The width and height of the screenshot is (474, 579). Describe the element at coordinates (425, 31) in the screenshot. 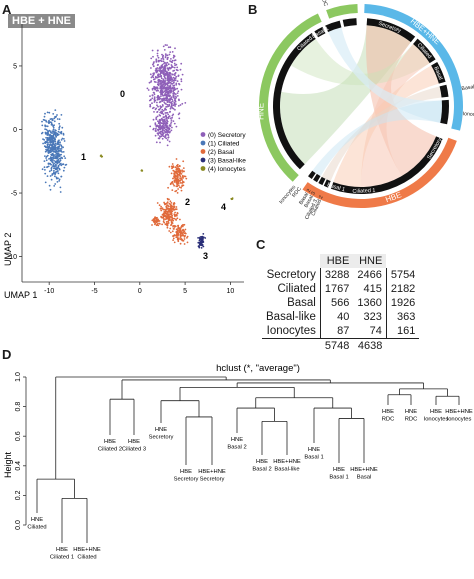

I see `outer-label-hbehne: HBE+HNE` at that location.